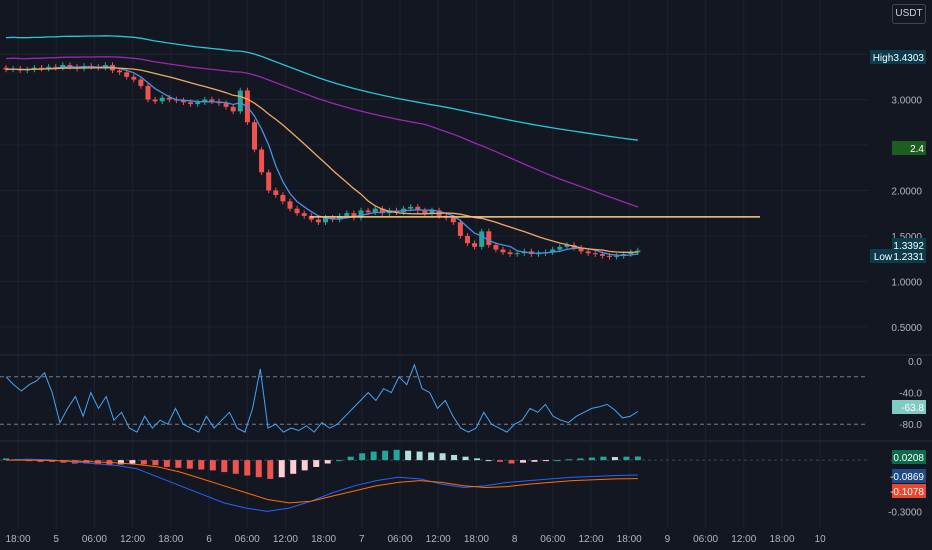 This screenshot has width=932, height=550. I want to click on macd-line-tag: -0.0869, so click(907, 477).